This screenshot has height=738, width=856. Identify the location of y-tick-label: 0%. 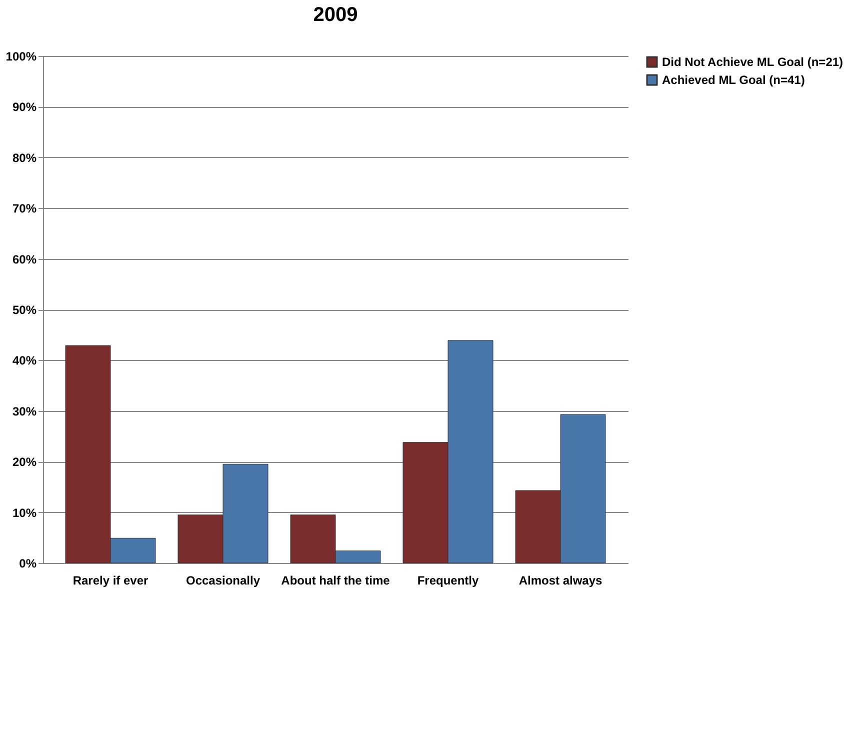
(28, 563).